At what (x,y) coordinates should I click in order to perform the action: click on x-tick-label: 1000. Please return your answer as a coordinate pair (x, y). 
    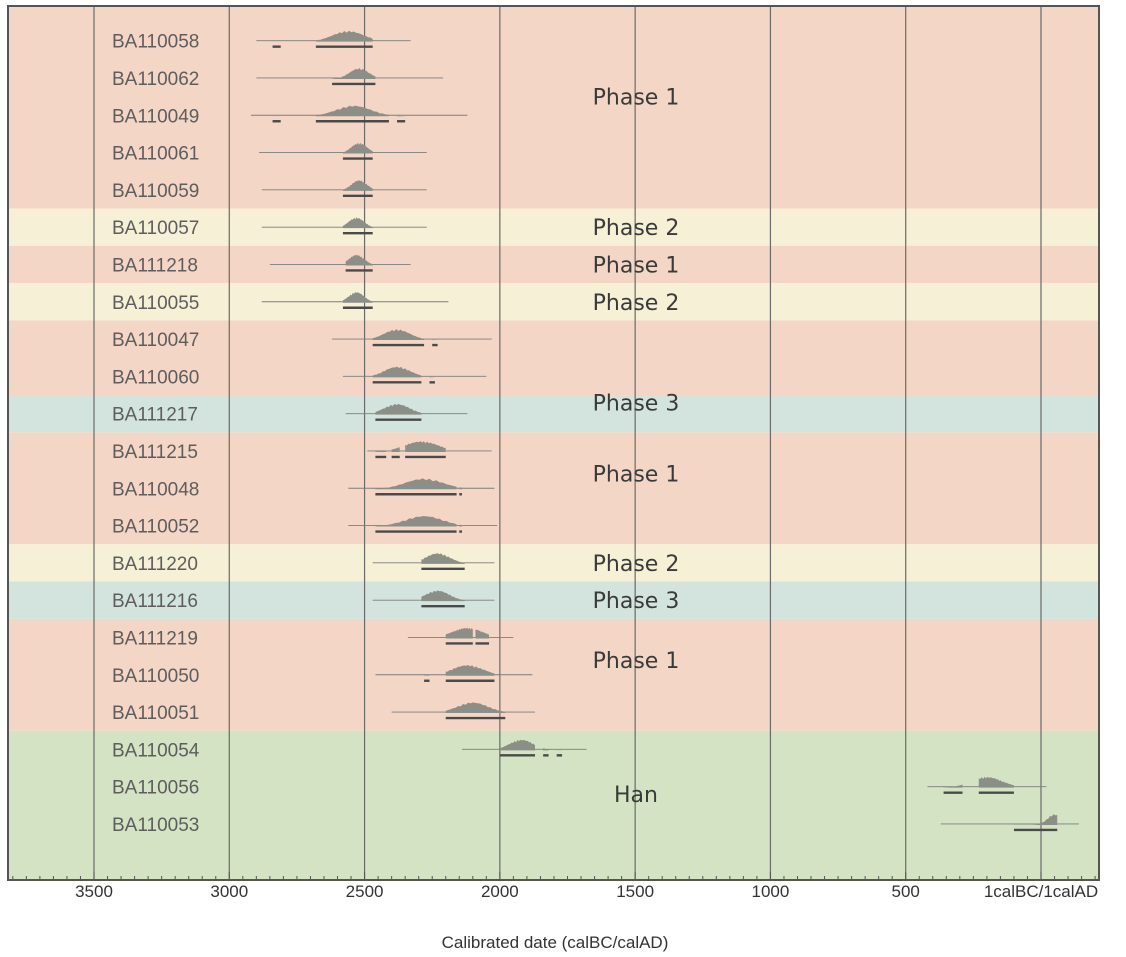
    Looking at the image, I should click on (771, 891).